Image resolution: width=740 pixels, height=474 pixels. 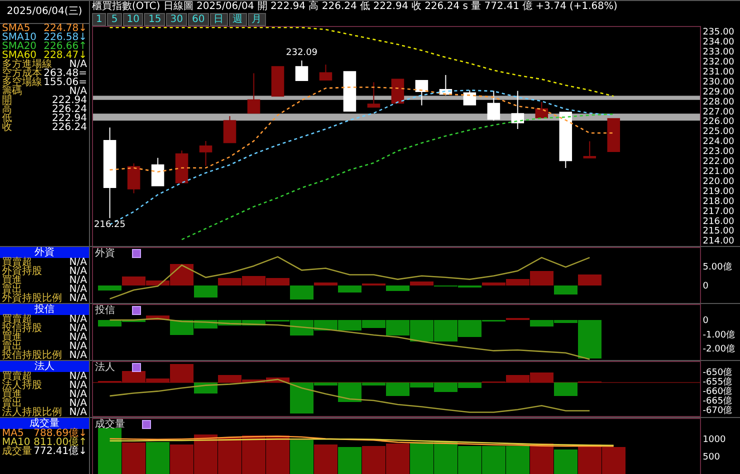 What do you see at coordinates (718, 132) in the screenshot?
I see `y-tick-label: 225.00` at bounding box center [718, 132].